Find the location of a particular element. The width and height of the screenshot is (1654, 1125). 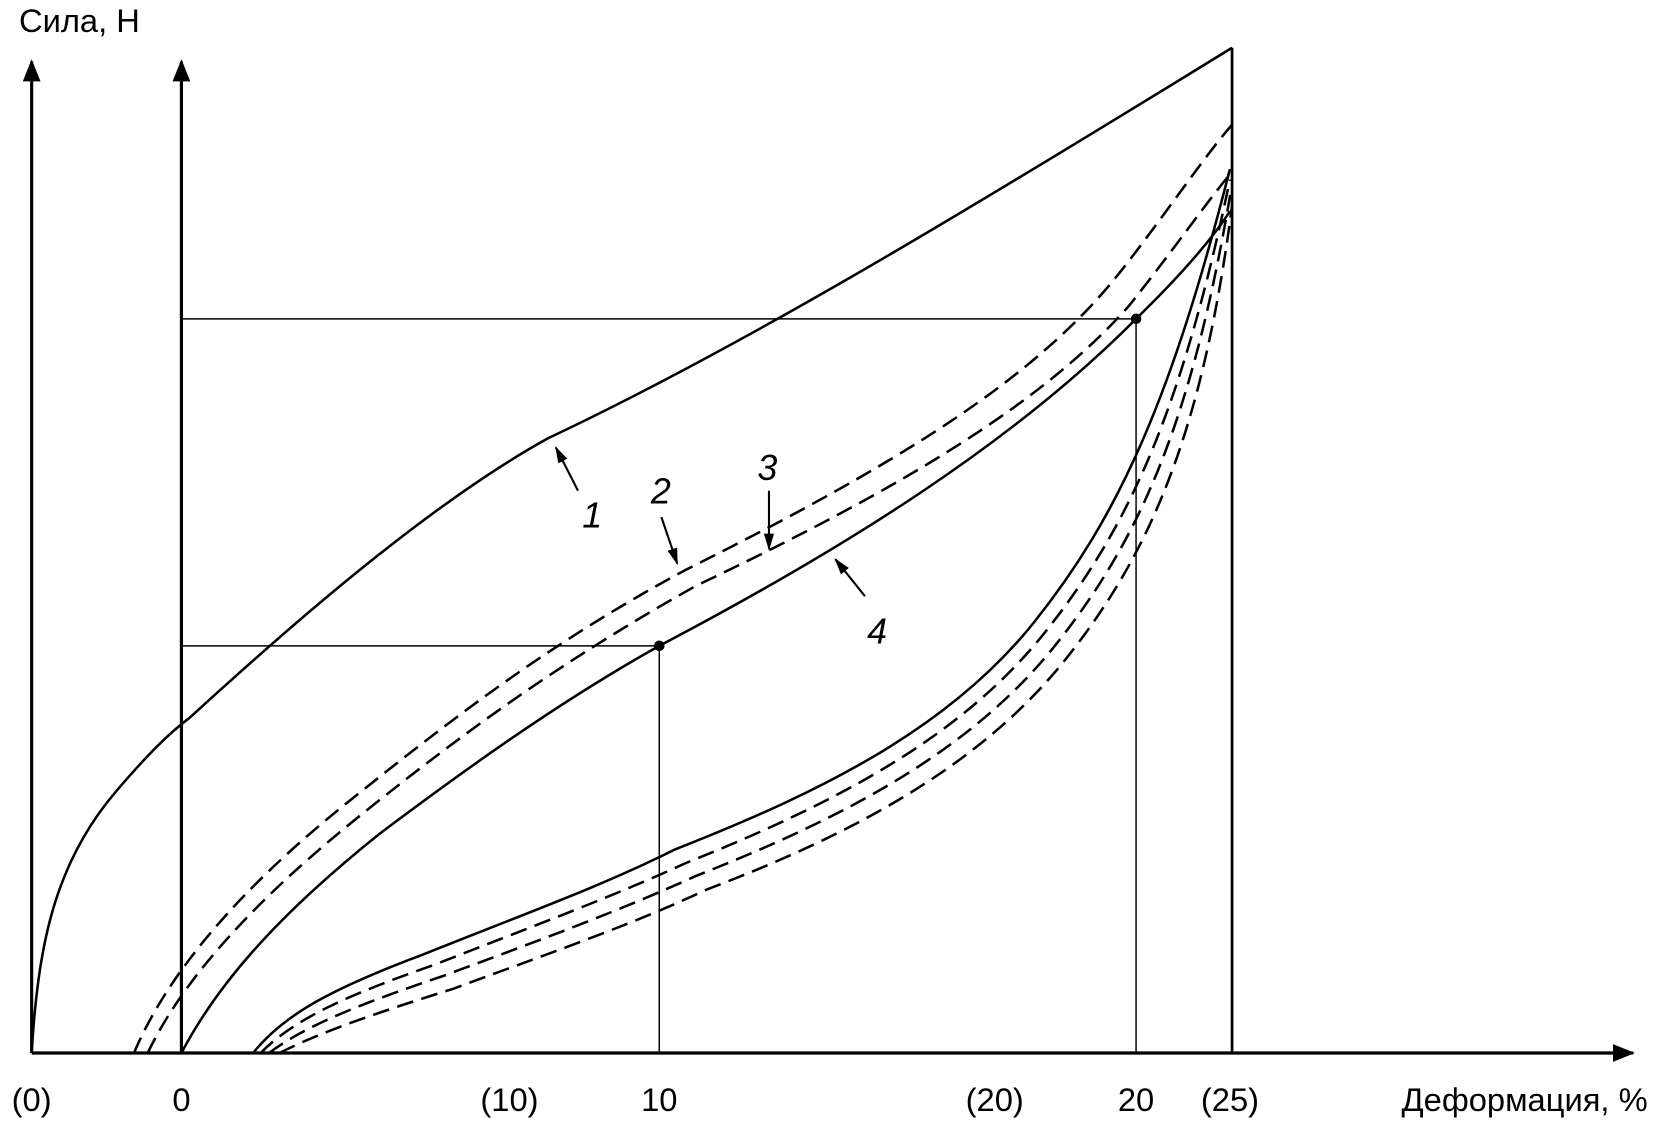

curve-label: 1 is located at coordinates (592, 516).